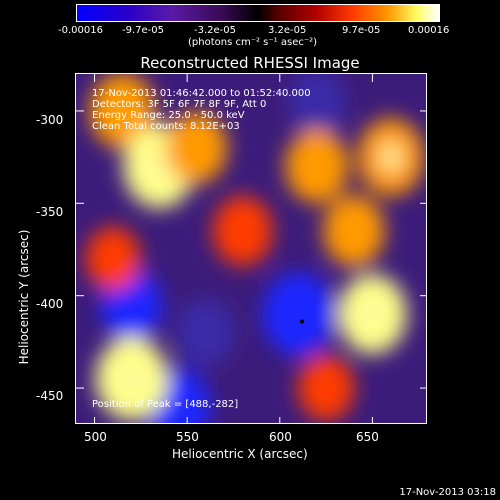 This screenshot has width=500, height=500. Describe the element at coordinates (447, 492) in the screenshot. I see `timestamp: 17-Nov-2013 03:18` at that location.